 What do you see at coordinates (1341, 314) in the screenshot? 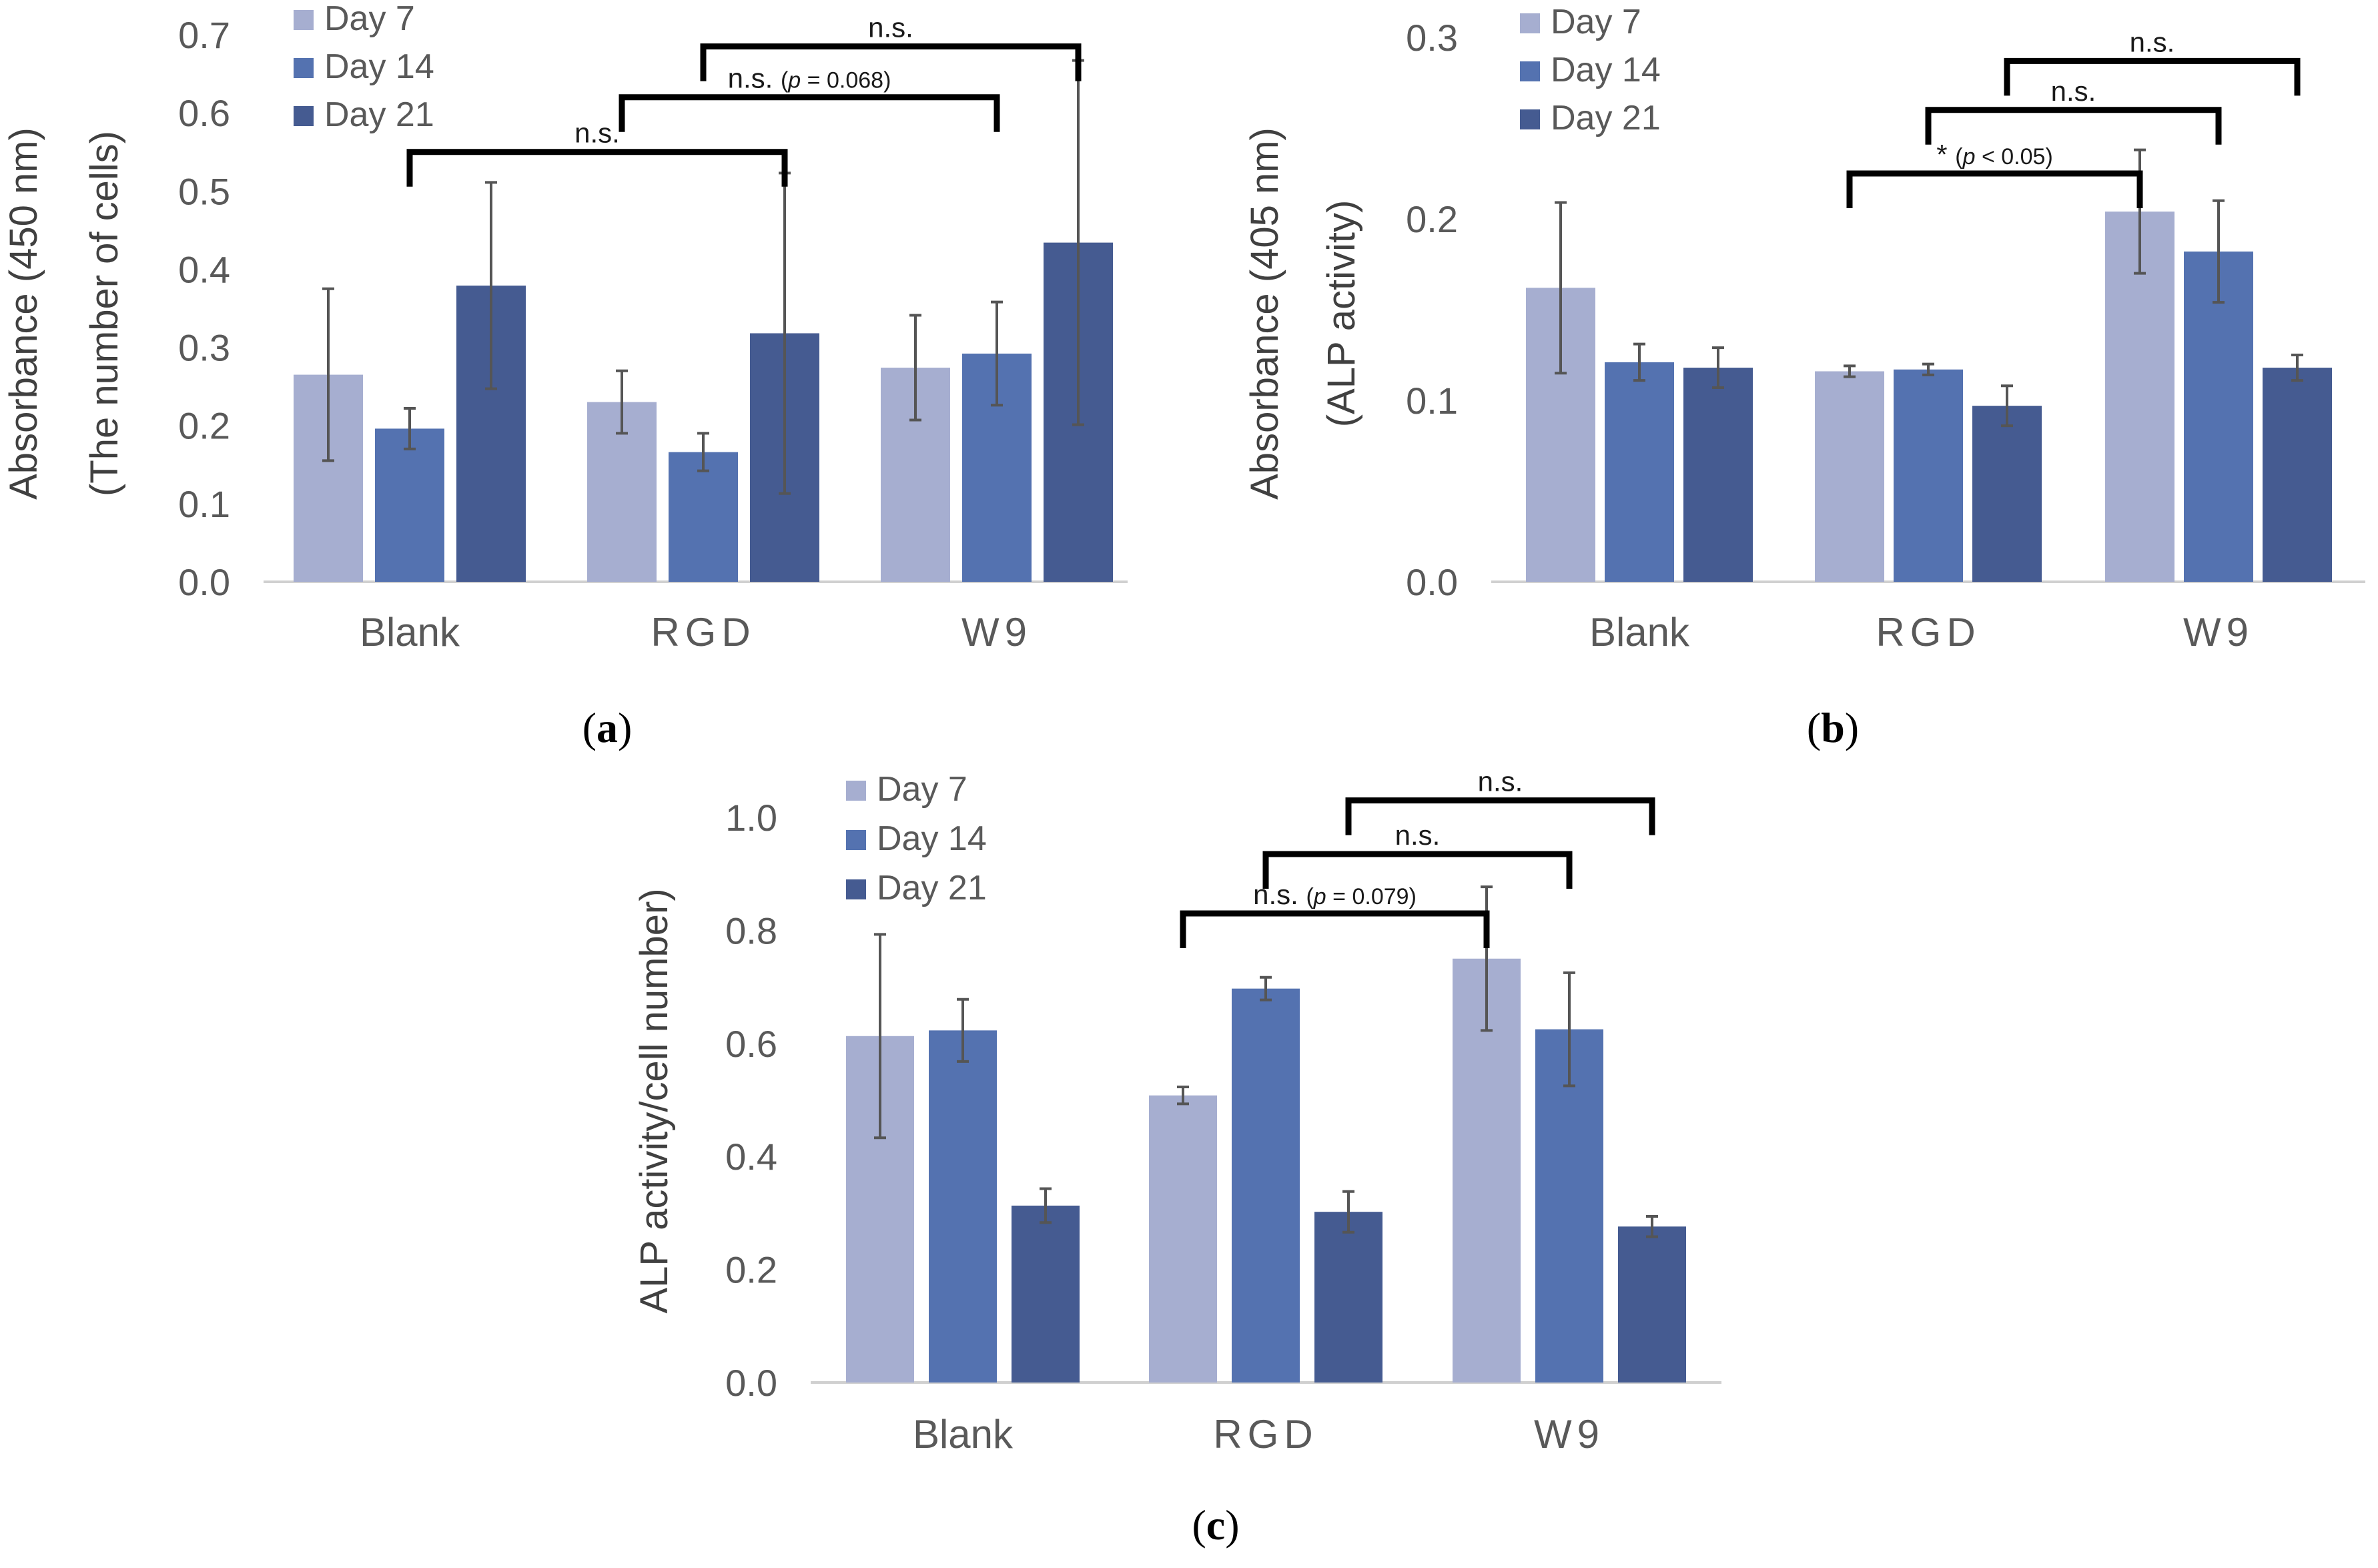
I see `y-axis-label: (ALP activity)` at bounding box center [1341, 314].